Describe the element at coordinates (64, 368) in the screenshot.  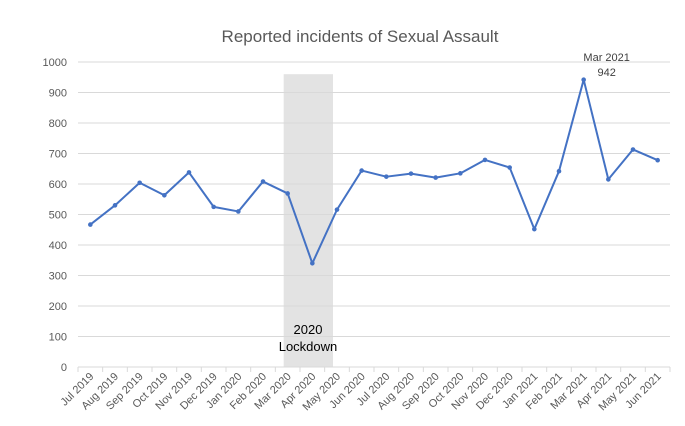
I see `y-tick-label: 0` at that location.